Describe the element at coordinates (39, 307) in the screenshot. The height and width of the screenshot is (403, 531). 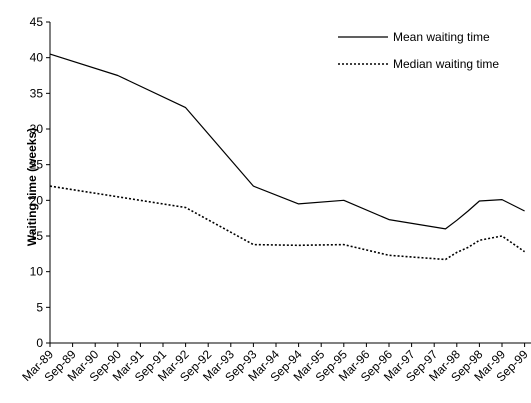
I see `y-tick-label: 5` at that location.